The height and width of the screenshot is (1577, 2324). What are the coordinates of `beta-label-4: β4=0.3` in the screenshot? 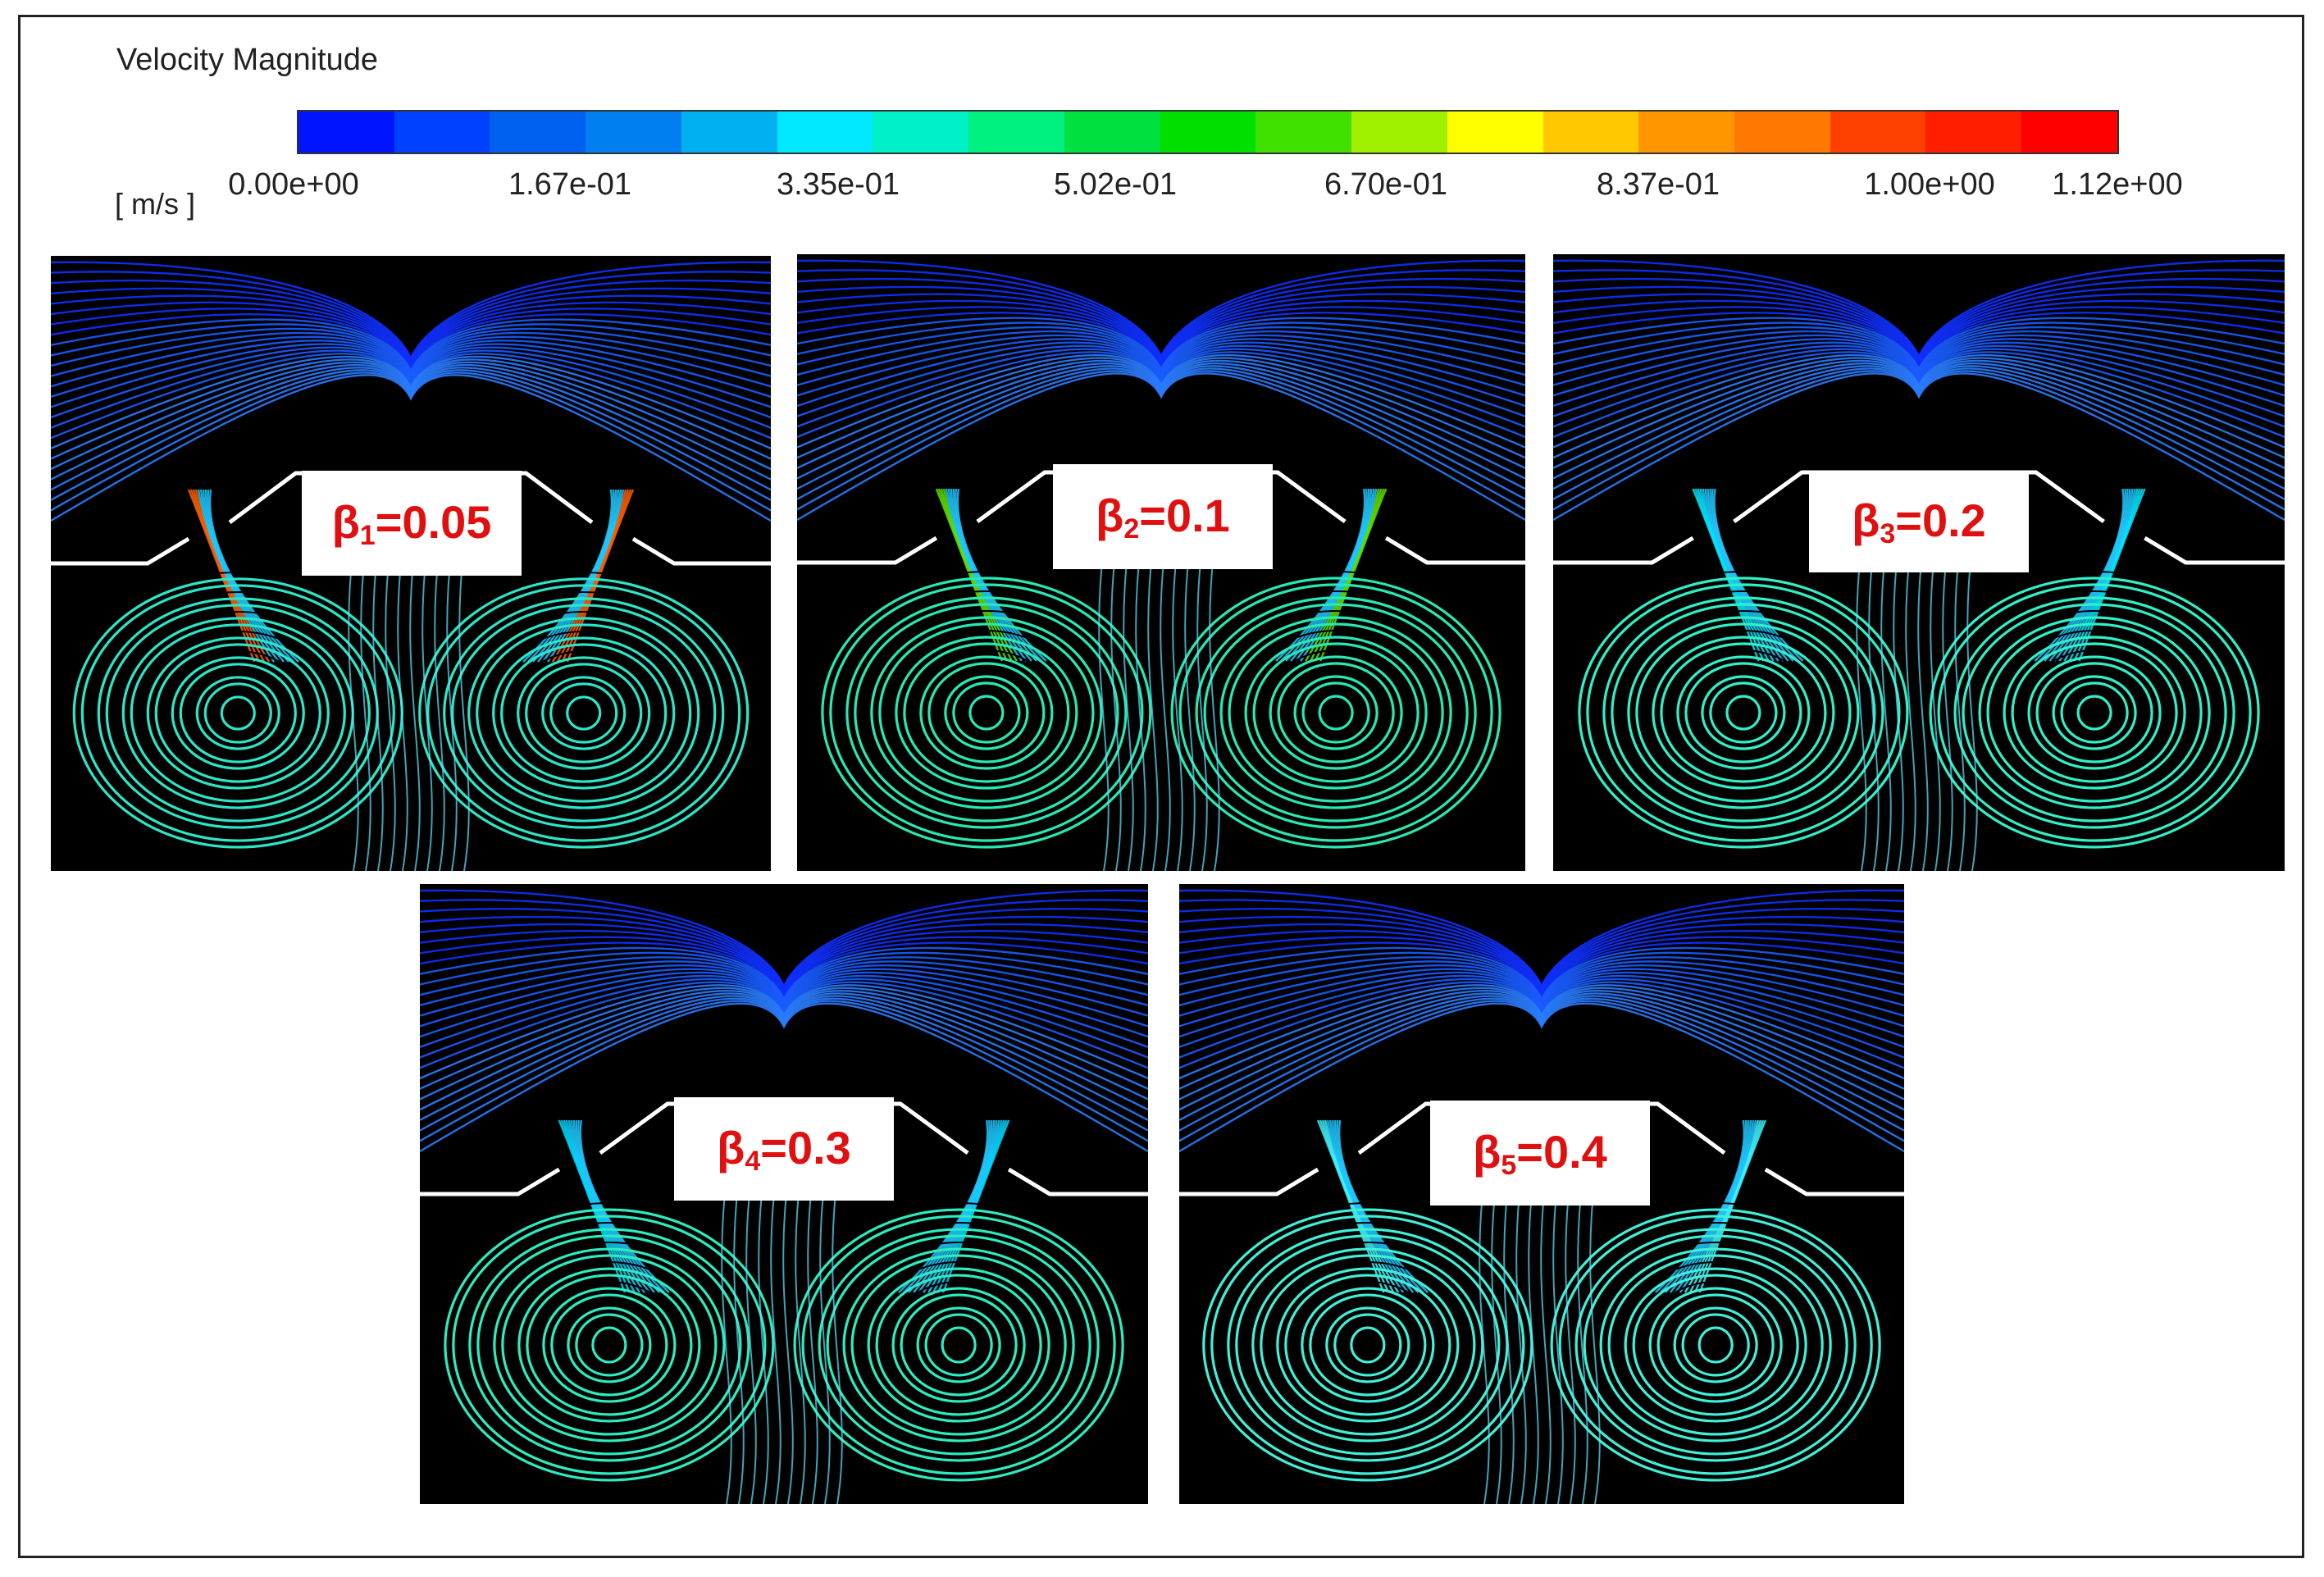 It's located at (784, 1149).